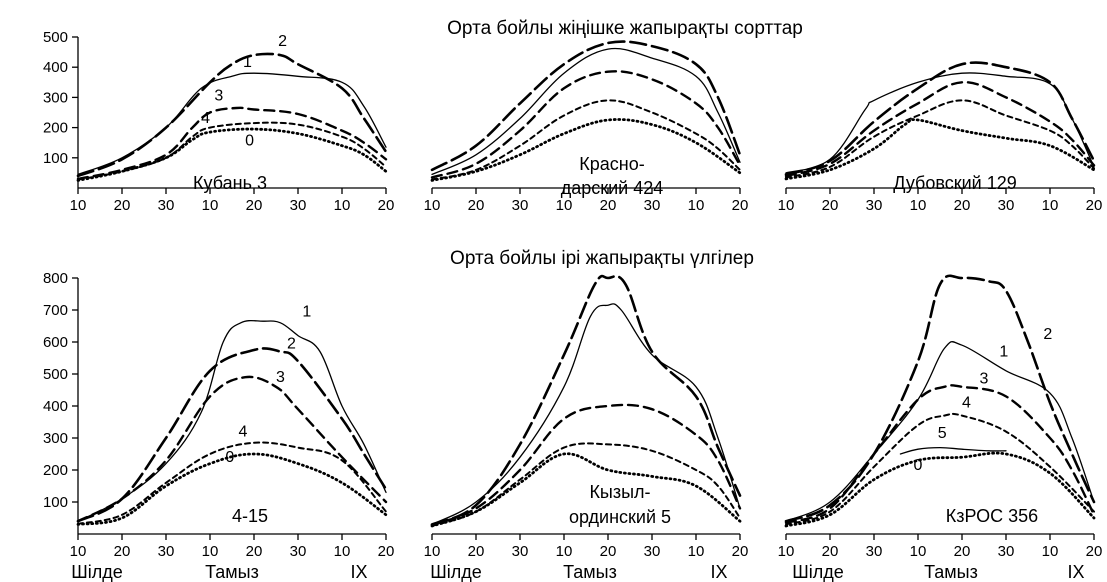 This screenshot has height=582, width=1107. Describe the element at coordinates (250, 516) in the screenshot. I see `panel-title: 4-15` at that location.